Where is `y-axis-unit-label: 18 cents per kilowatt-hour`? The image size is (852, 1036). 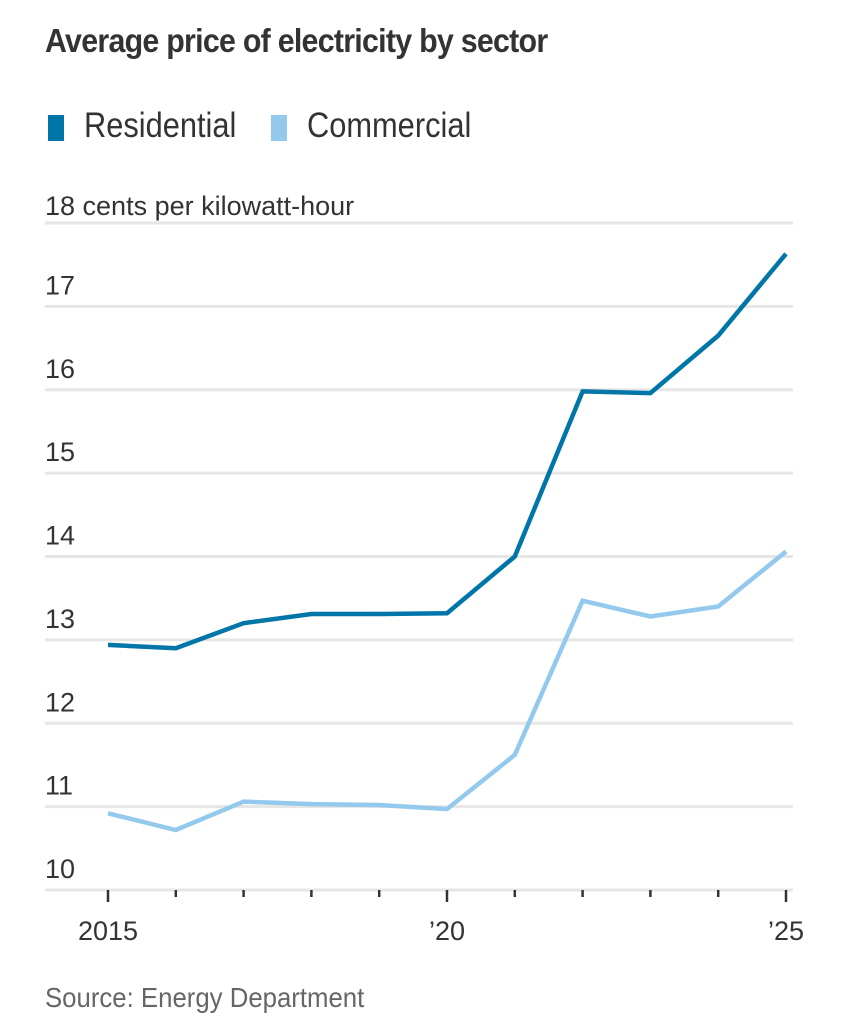 y-axis-unit-label: 18 cents per kilowatt-hour is located at coordinates (199, 206).